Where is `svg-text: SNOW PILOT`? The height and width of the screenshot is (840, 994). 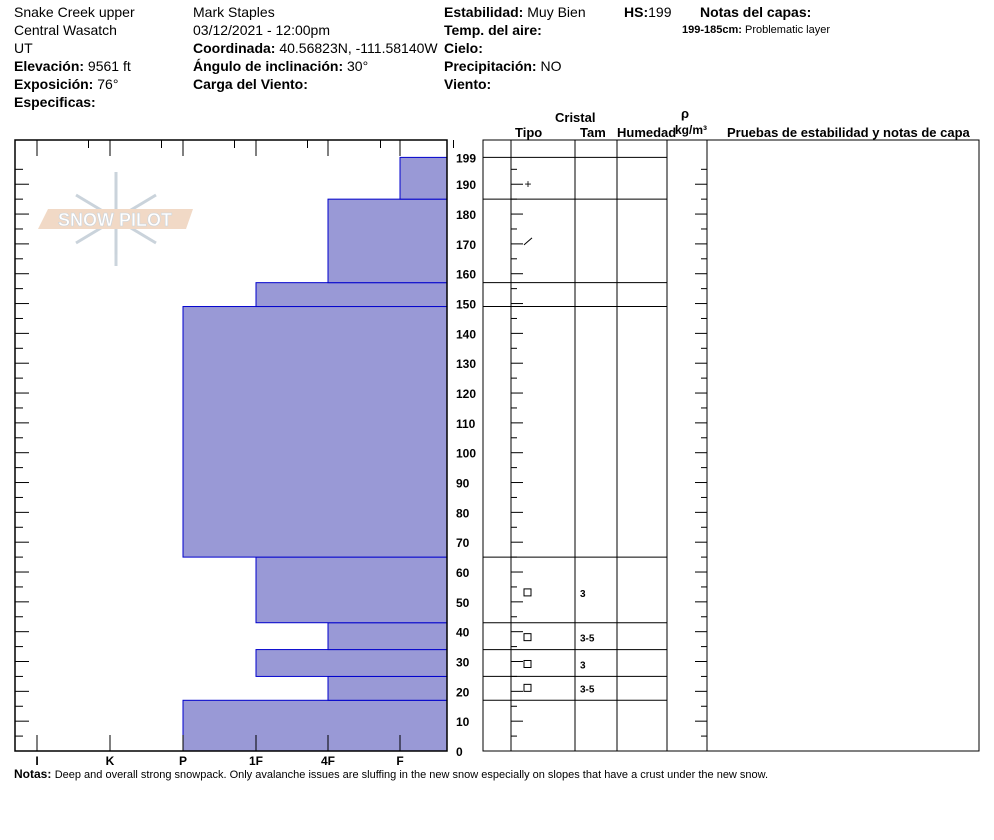 svg-text: SNOW PILOT is located at coordinates (115, 220).